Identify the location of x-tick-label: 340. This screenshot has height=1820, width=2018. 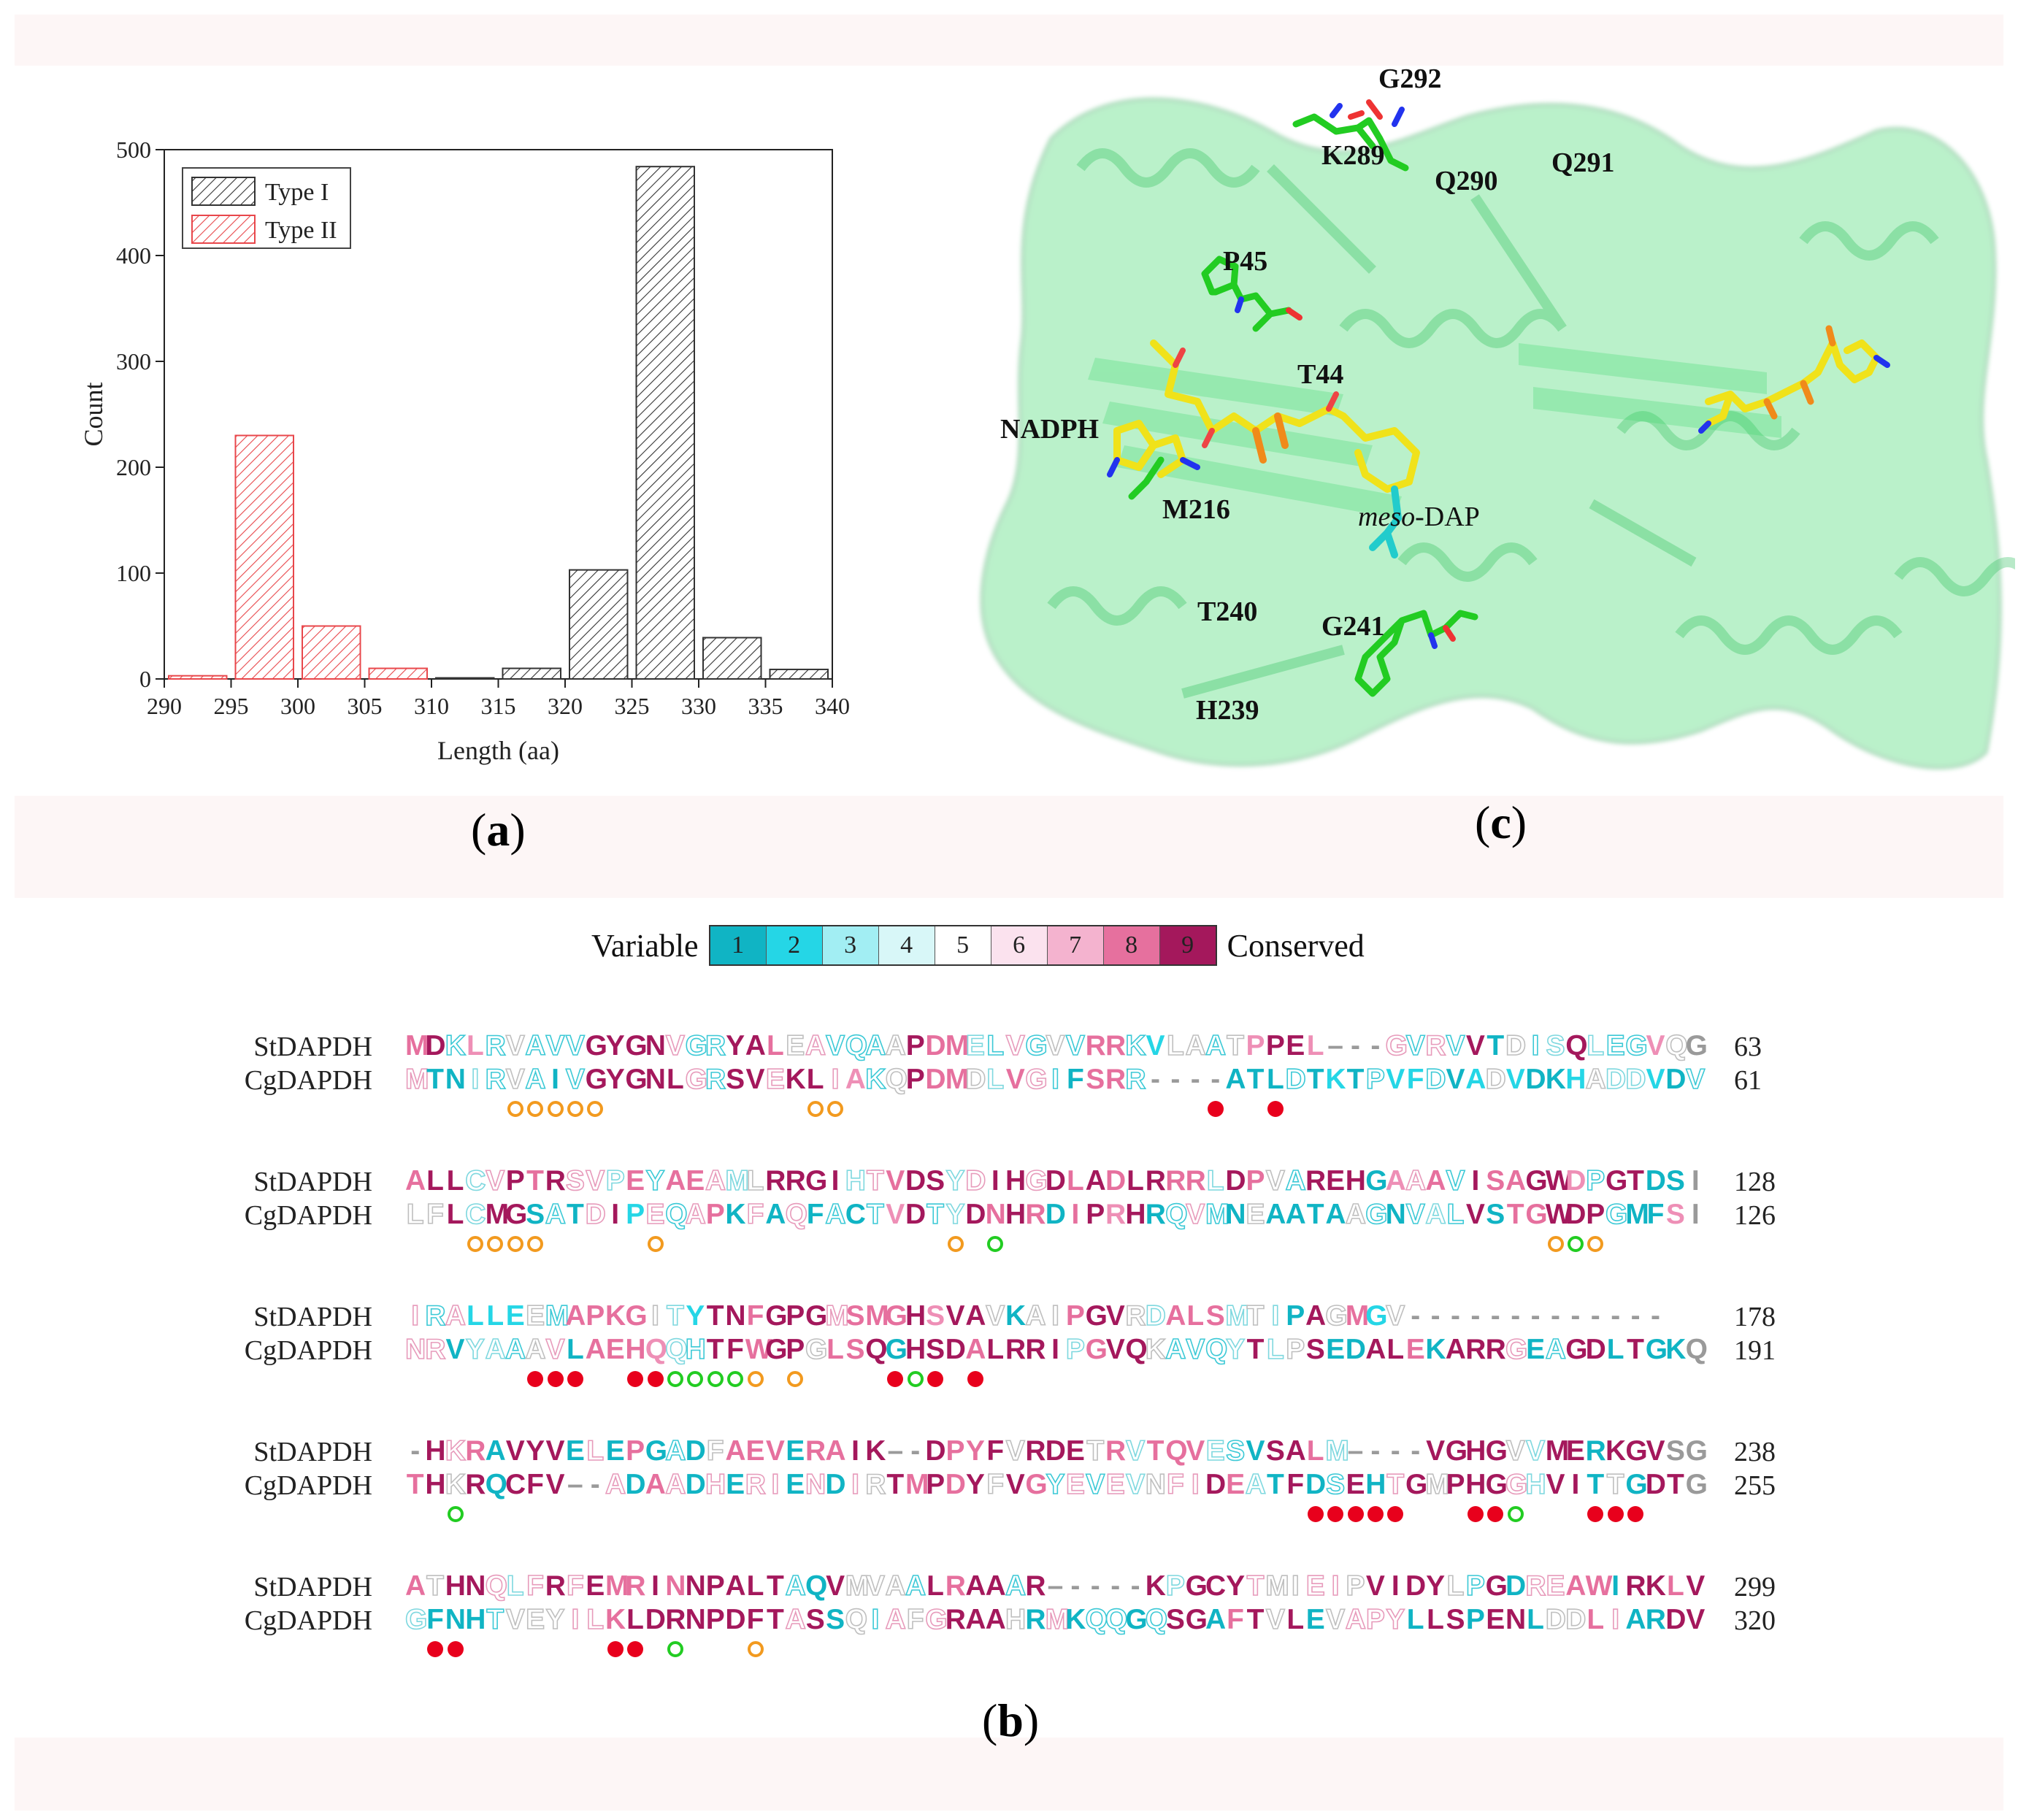
(832, 706).